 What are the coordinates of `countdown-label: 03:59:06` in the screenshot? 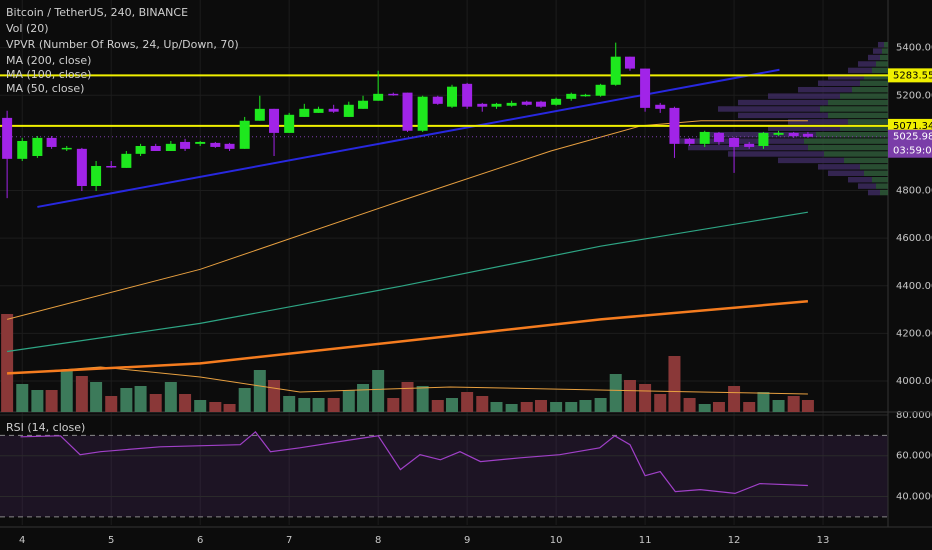 It's located at (912, 151).